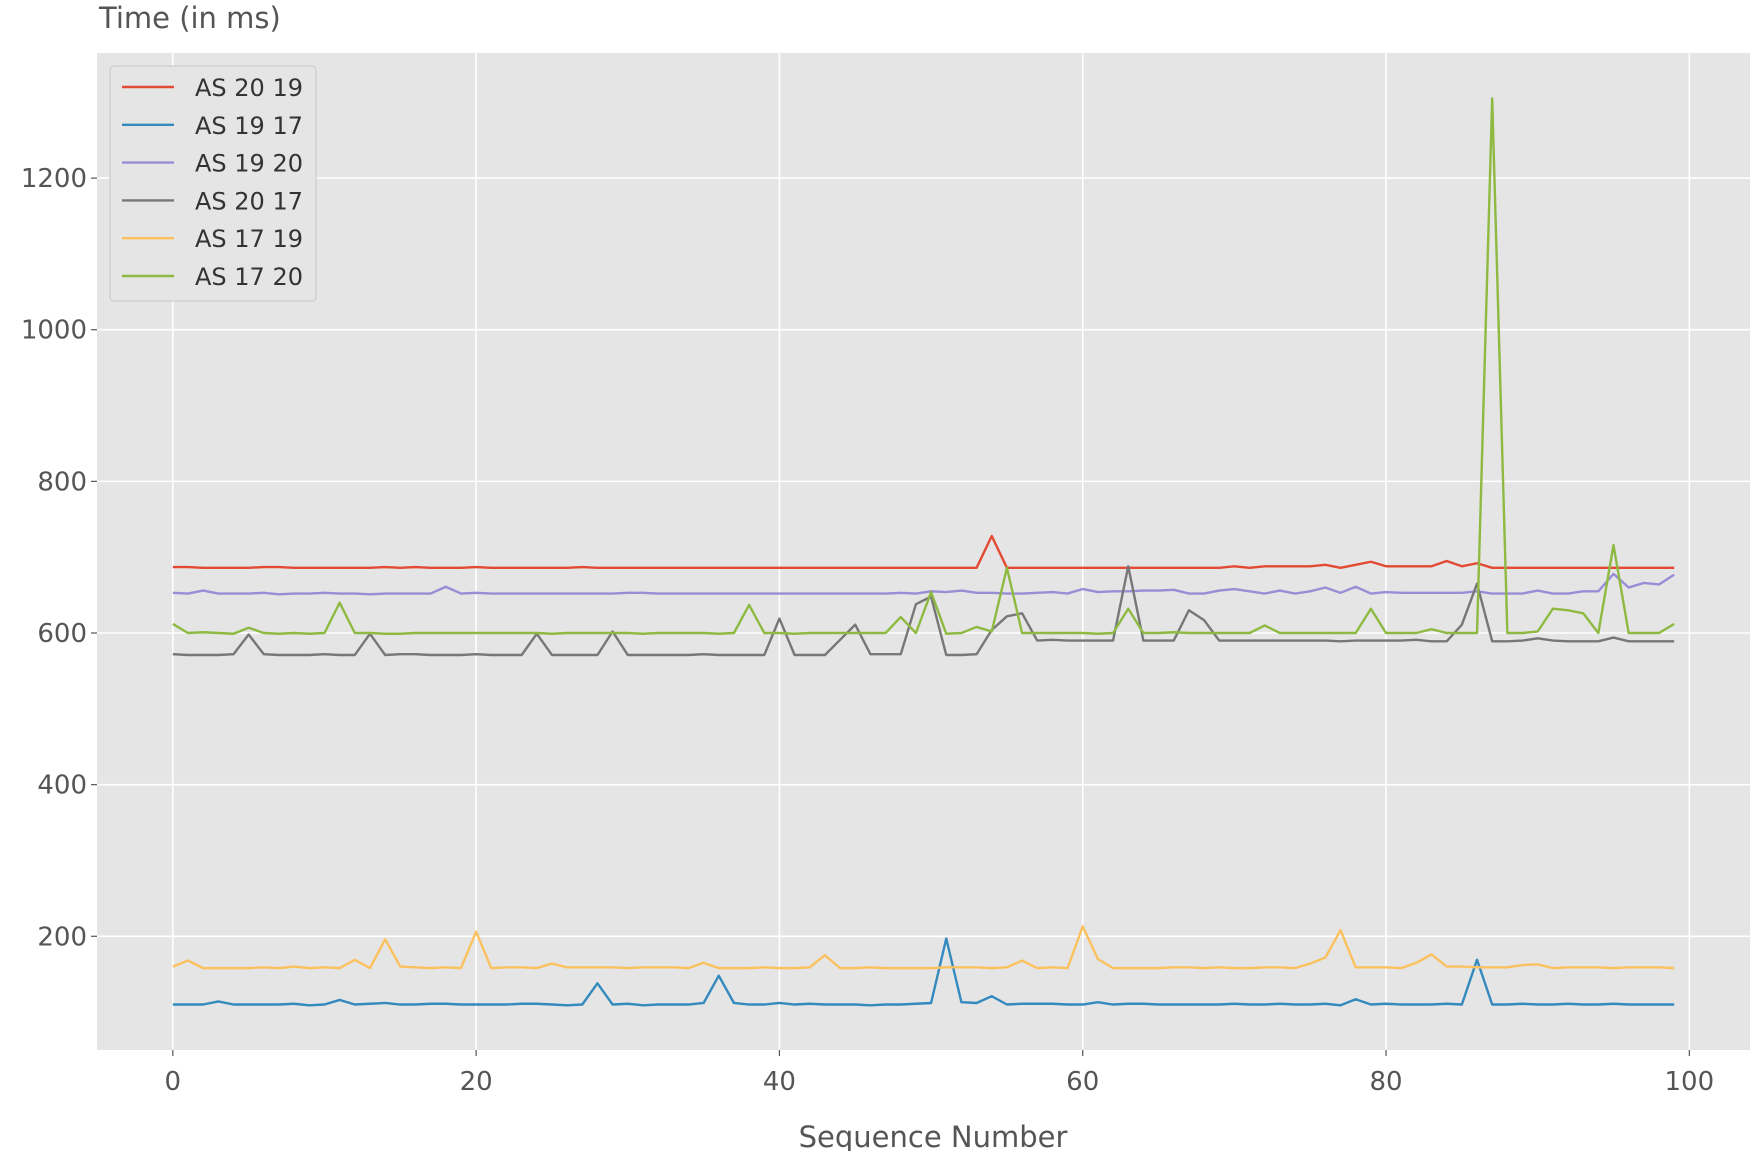 The image size is (1764, 1151). What do you see at coordinates (249, 201) in the screenshot?
I see `legend-label-as-20-17: AS 20 17` at bounding box center [249, 201].